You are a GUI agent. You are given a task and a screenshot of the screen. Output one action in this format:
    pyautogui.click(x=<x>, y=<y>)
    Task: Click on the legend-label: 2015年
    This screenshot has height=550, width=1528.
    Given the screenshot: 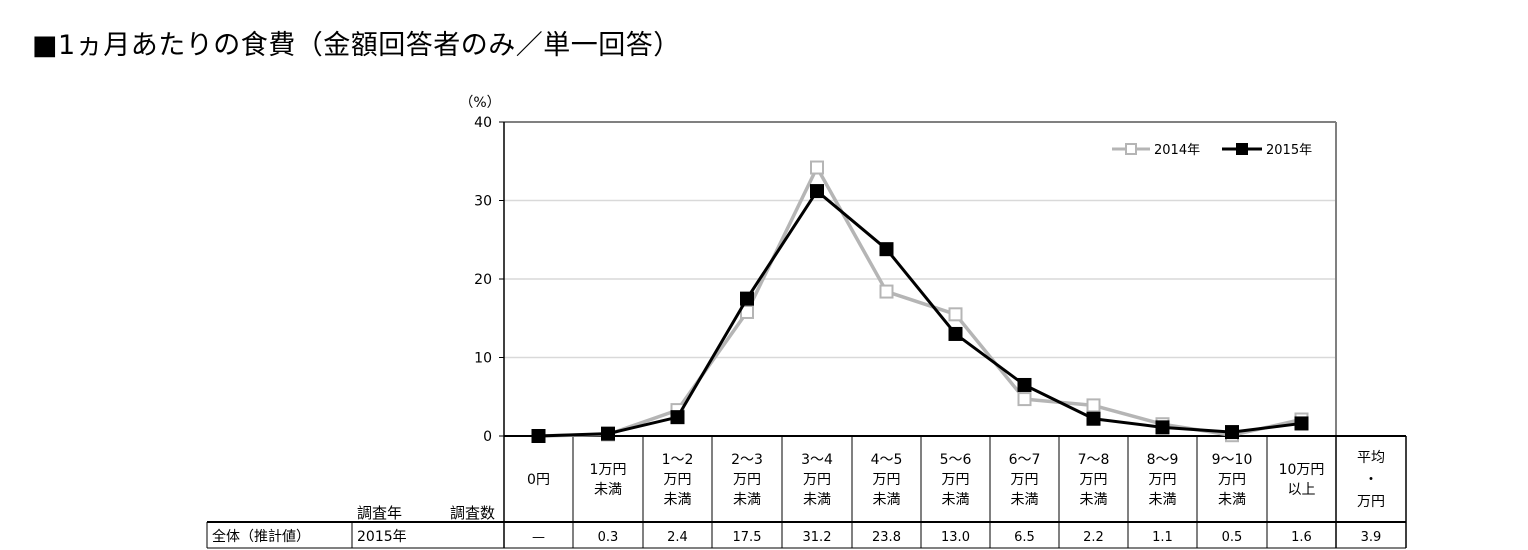 What is the action you would take?
    pyautogui.click(x=1289, y=150)
    